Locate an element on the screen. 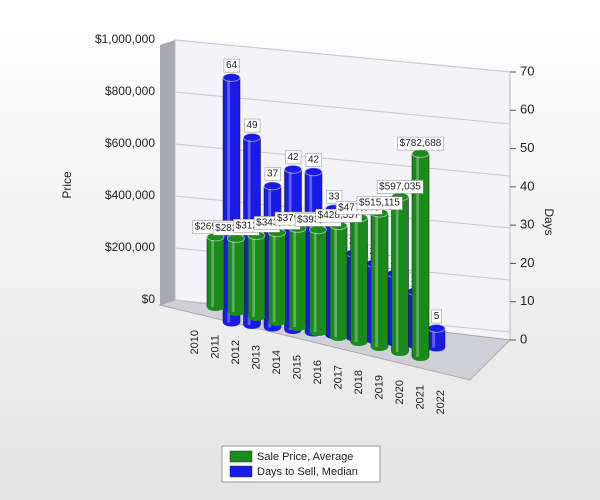  data-label: $515,115 is located at coordinates (379, 203).